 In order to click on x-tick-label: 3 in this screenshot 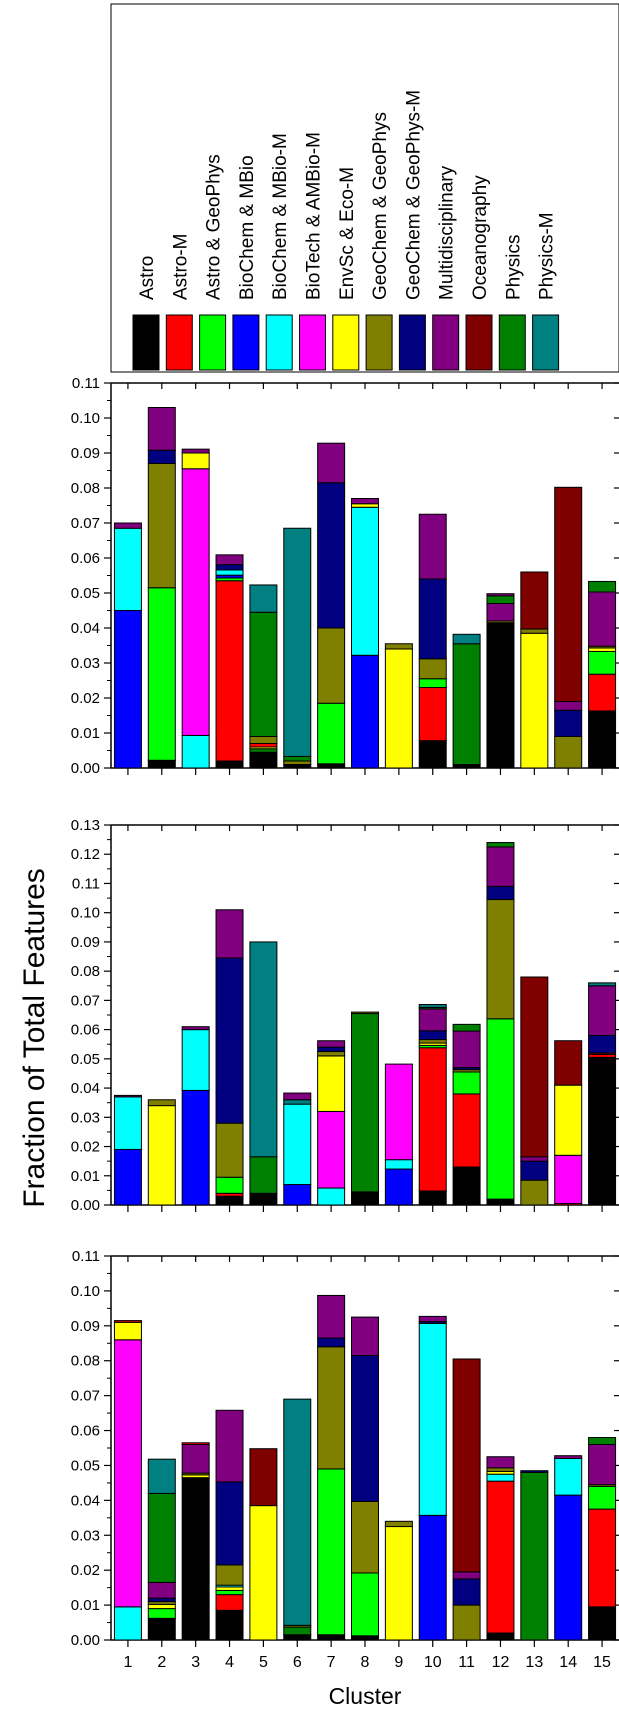, I will do `click(195, 1662)`.